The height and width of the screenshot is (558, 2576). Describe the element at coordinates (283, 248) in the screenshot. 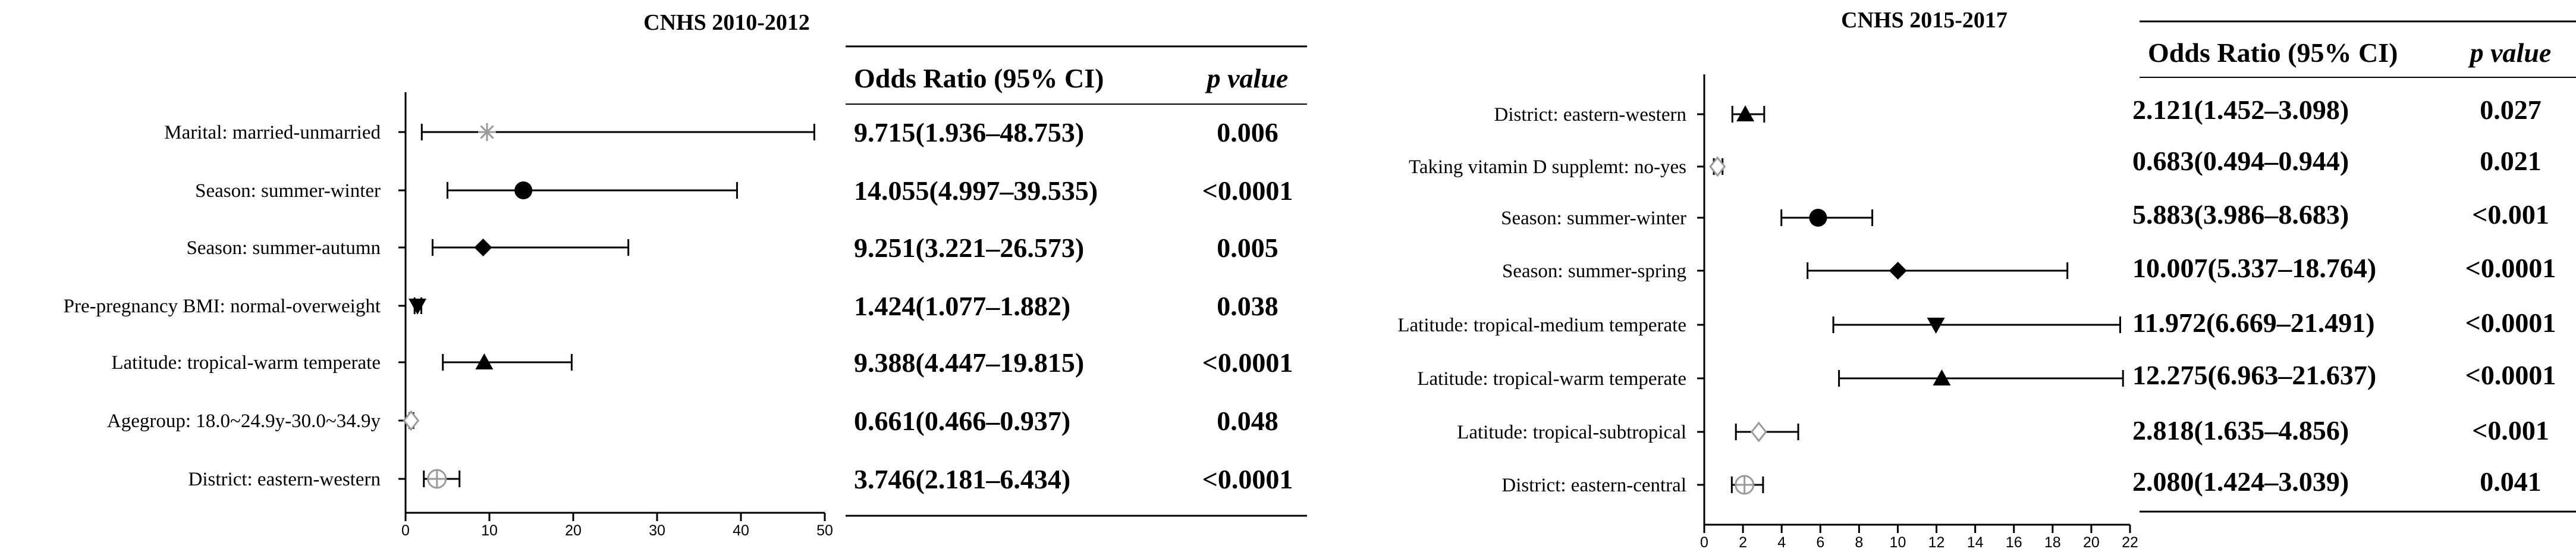

I see `row-label: Season: summer-autumn` at that location.